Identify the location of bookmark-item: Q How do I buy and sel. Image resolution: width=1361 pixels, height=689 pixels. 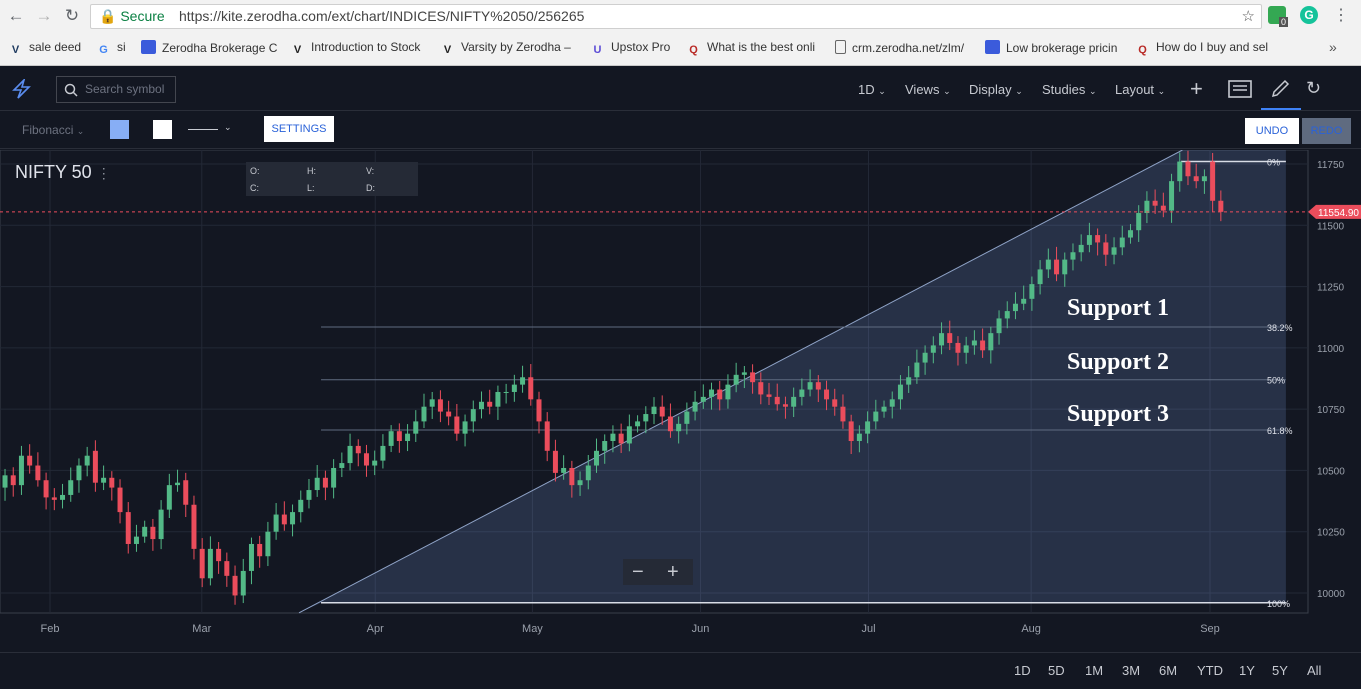
(1203, 48).